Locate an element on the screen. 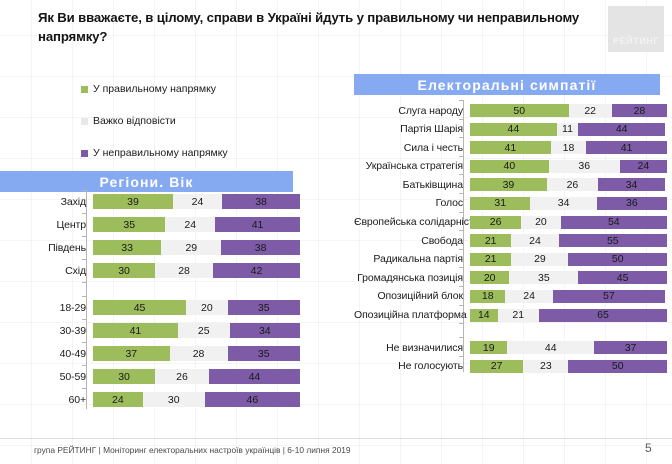 This screenshot has height=464, width=672. chart-bar-row: Південь 33 29 38 is located at coordinates (150, 247).